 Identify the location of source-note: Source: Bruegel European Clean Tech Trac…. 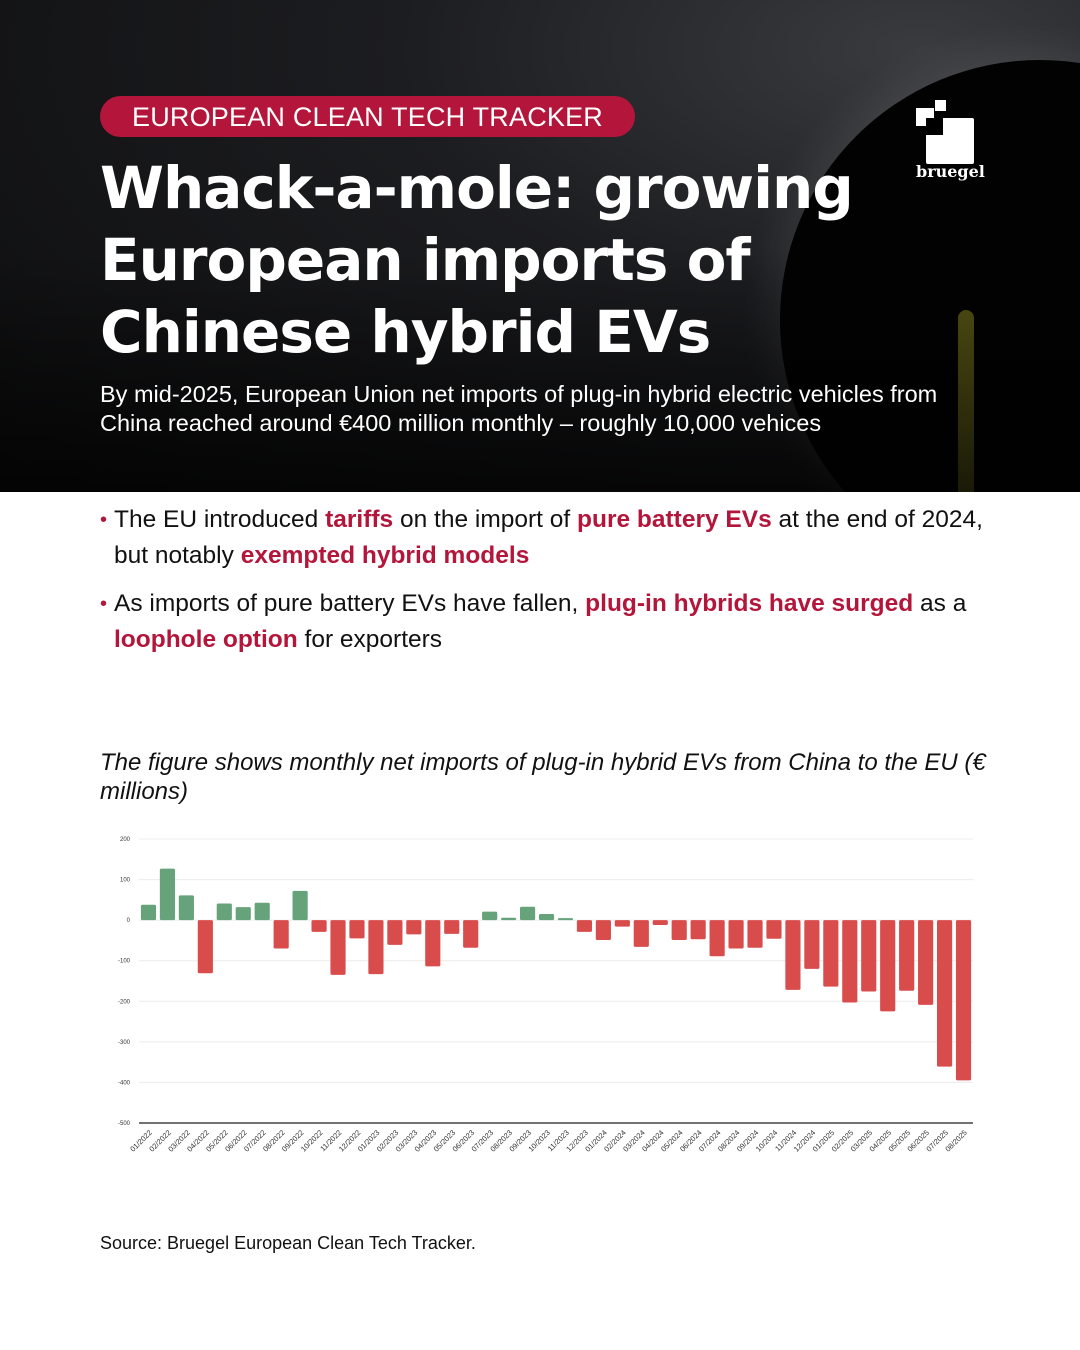
(288, 1243).